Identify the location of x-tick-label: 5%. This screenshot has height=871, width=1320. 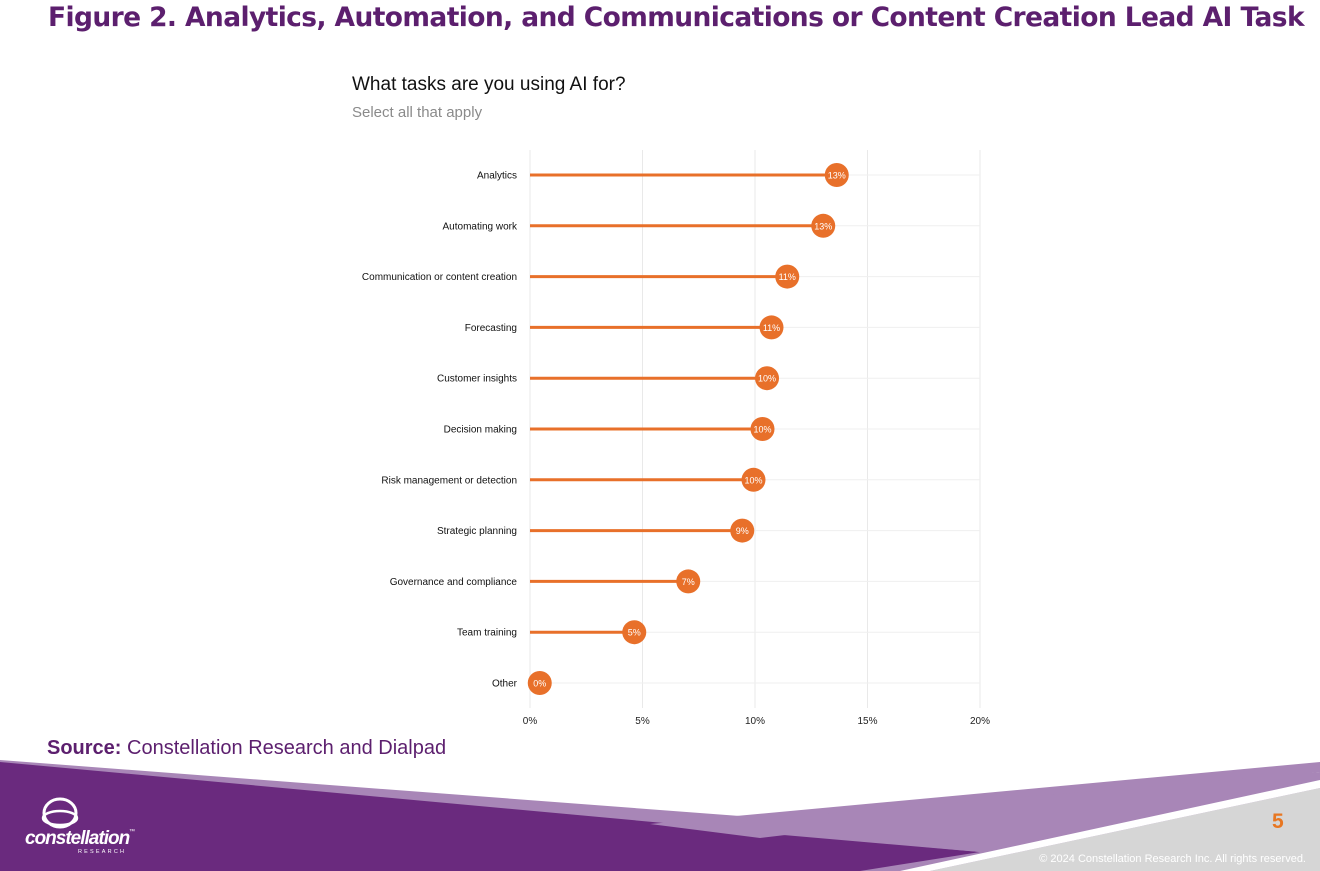
(642, 721).